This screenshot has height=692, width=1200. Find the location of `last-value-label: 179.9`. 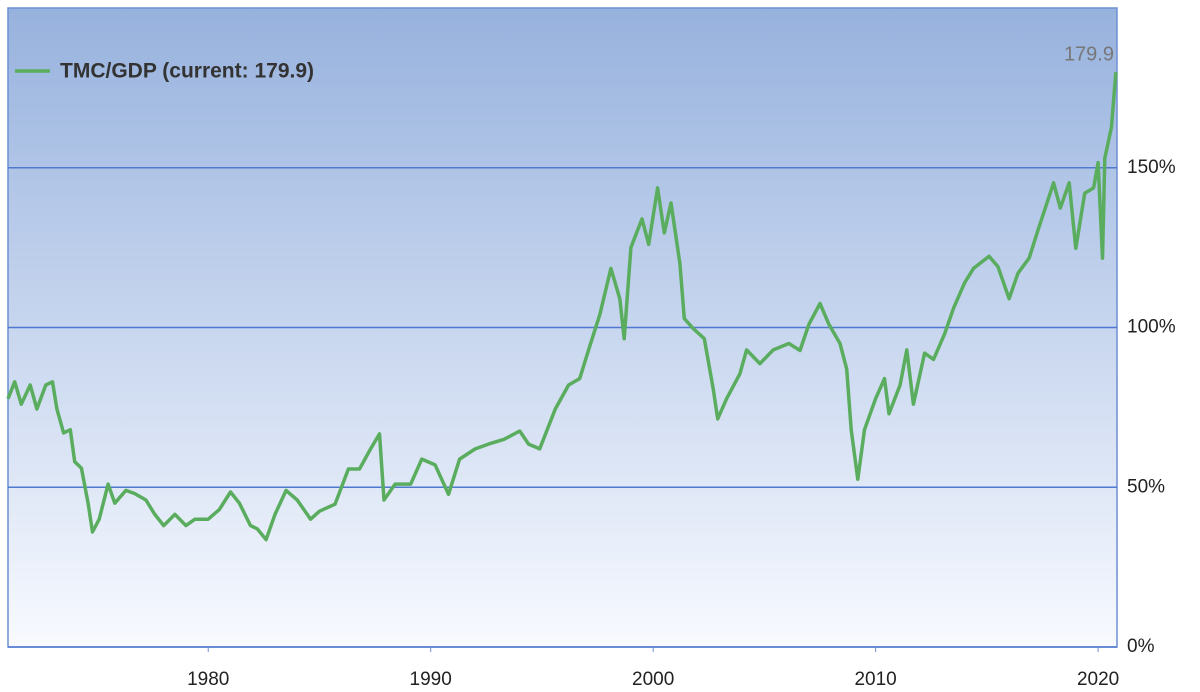

last-value-label: 179.9 is located at coordinates (1089, 54).